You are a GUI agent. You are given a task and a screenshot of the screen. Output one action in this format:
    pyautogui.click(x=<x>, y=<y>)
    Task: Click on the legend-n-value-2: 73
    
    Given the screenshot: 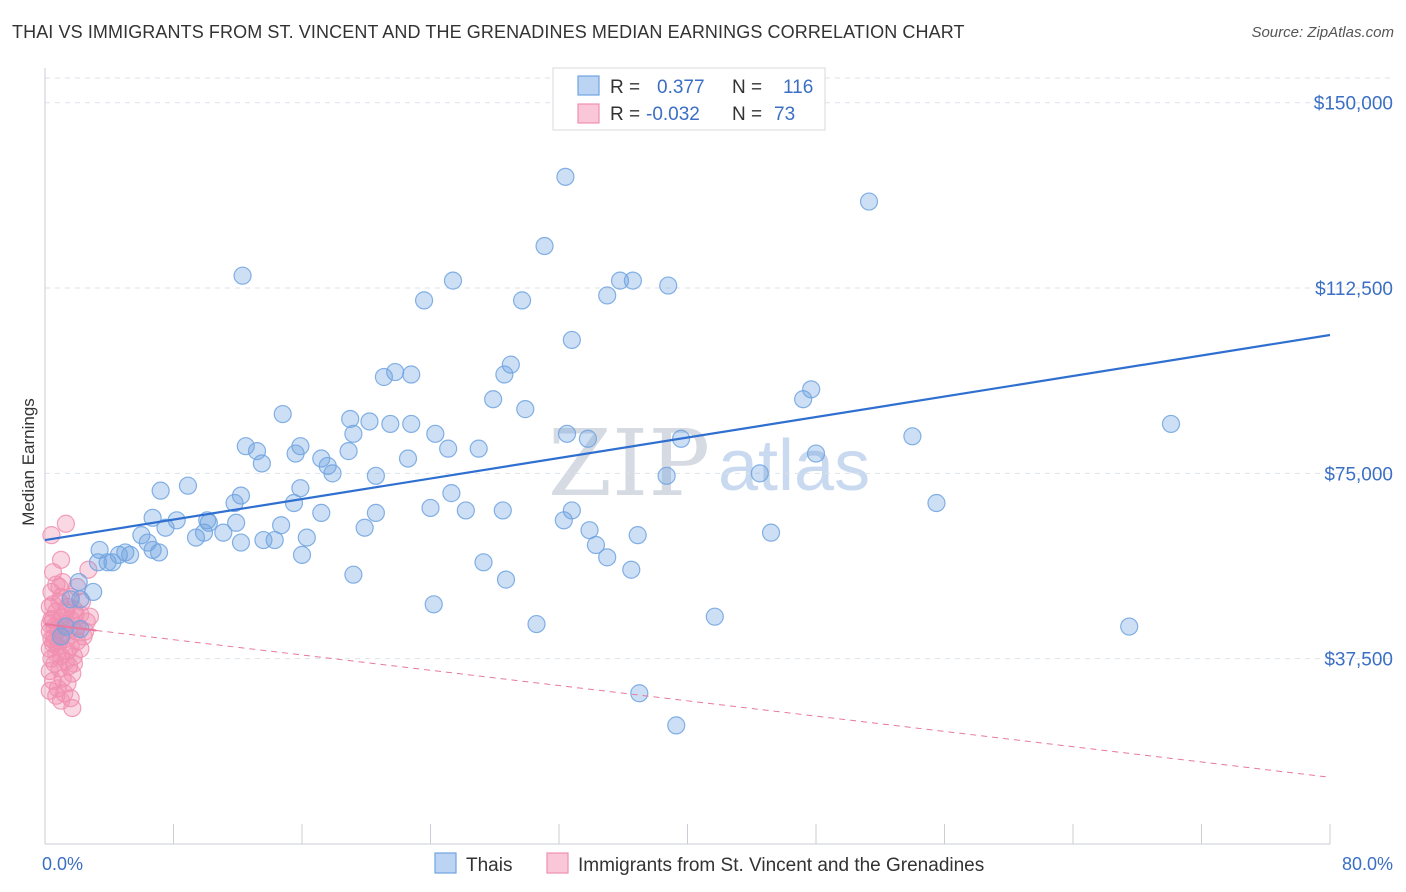 What is the action you would take?
    pyautogui.click(x=784, y=114)
    